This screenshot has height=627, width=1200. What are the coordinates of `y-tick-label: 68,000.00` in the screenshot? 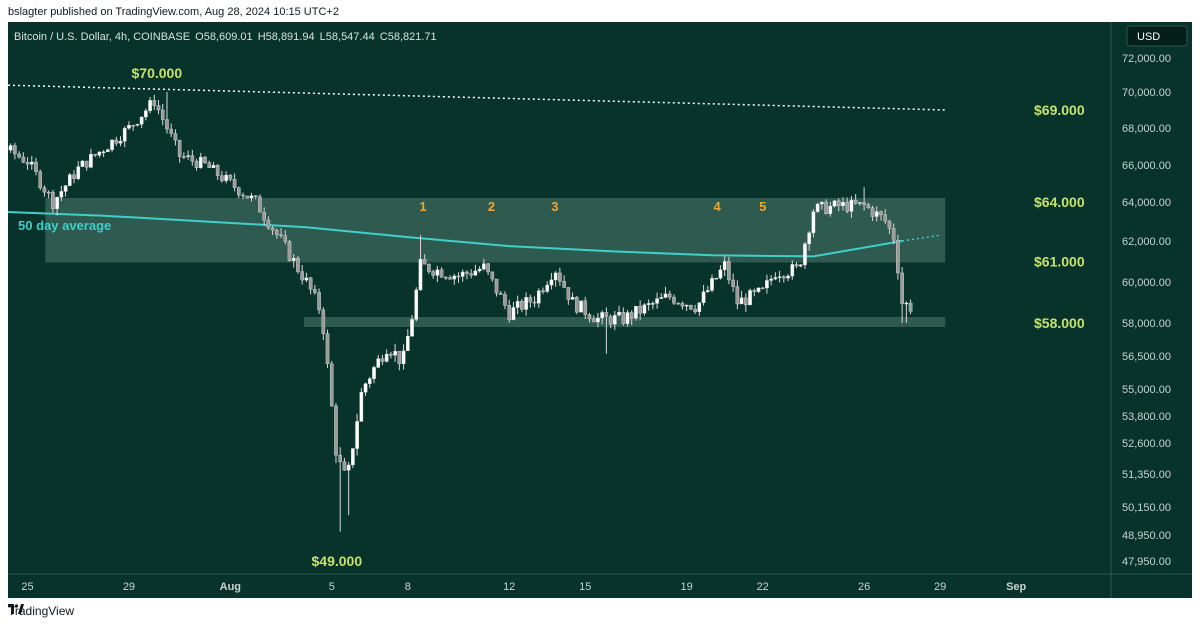 It's located at (1146, 129).